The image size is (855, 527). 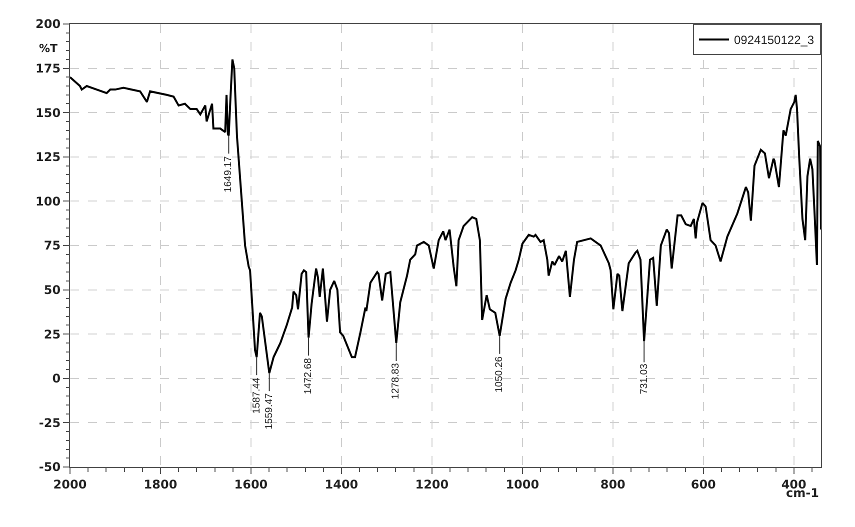 I want to click on x-tick-label: 1400, so click(x=341, y=484).